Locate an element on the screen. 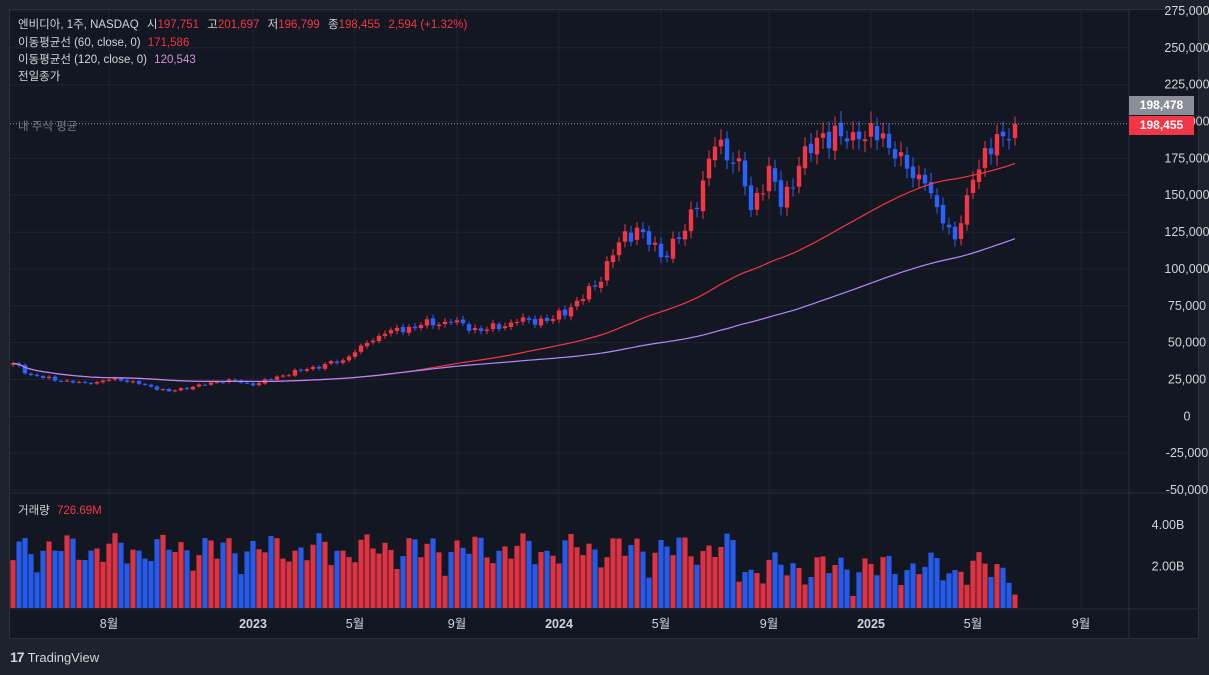  tradingview-mark-icon: 17 is located at coordinates (17, 657).